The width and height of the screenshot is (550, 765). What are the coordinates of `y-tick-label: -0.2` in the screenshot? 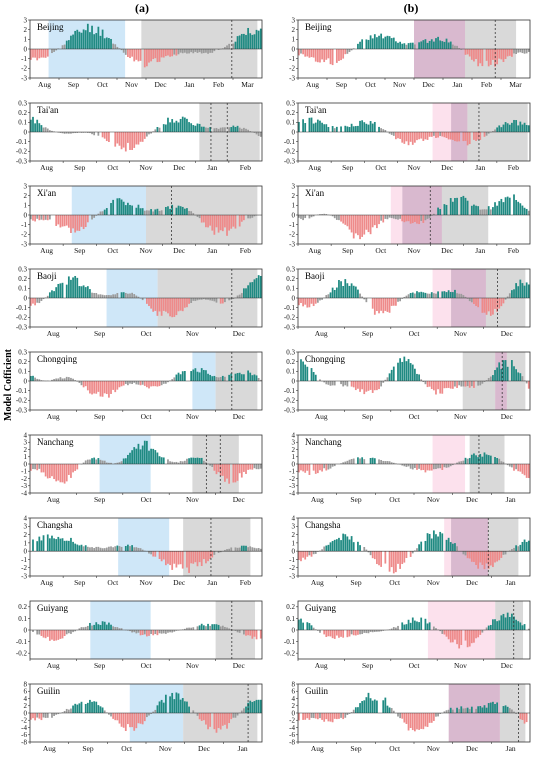 It's located at (22, 152).